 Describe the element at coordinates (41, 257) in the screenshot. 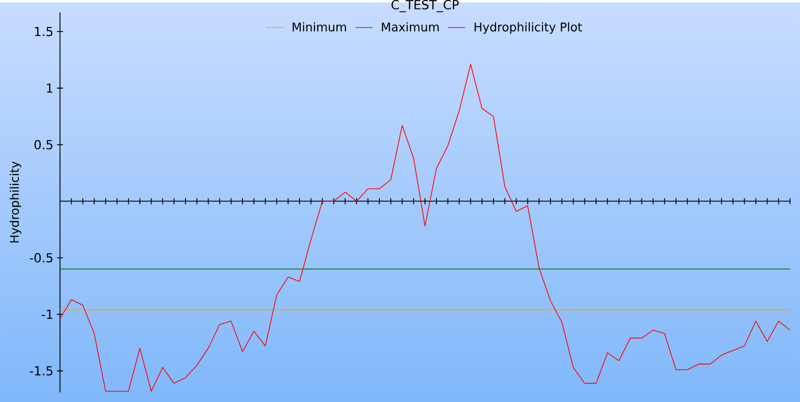

I see `y-tick-label: -0.5` at that location.